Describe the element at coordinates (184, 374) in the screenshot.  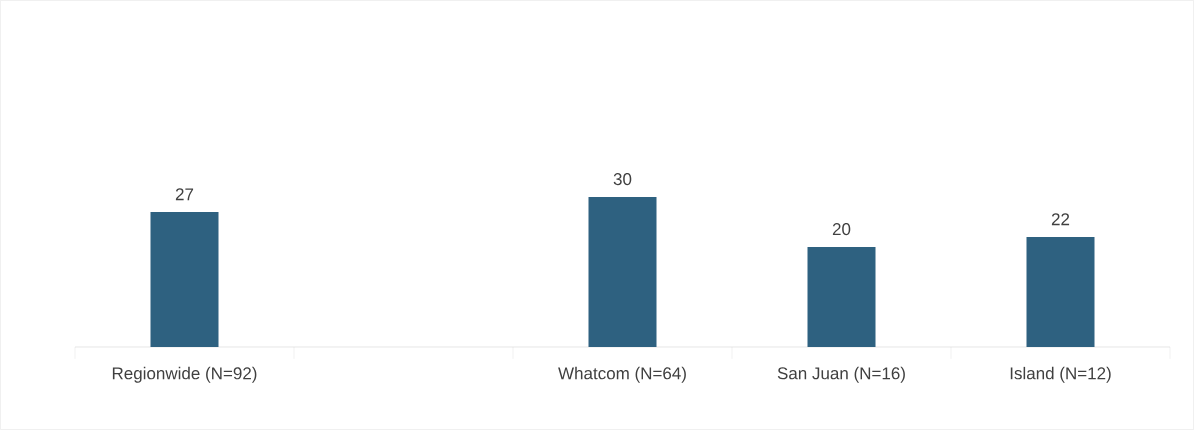
I see `x-tick-label: Regionwide (N=92)` at that location.